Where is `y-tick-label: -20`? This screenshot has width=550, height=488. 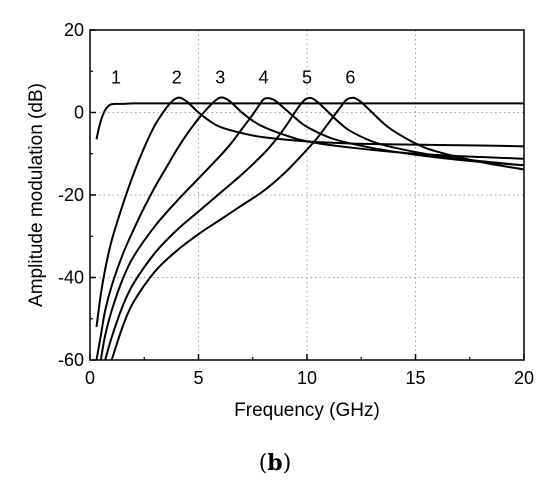
y-tick-label: -20 is located at coordinates (71, 195).